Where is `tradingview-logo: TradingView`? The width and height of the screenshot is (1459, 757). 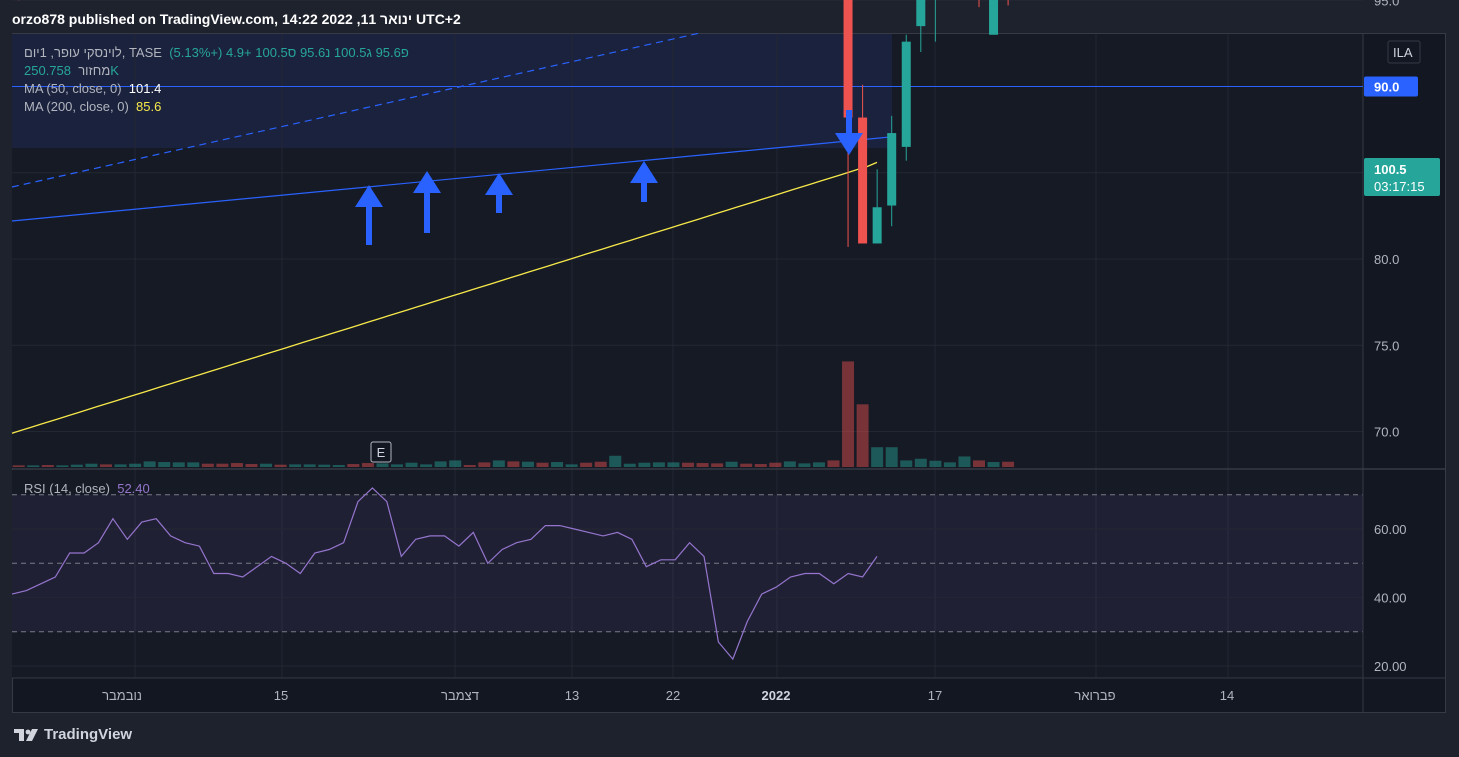 tradingview-logo: TradingView is located at coordinates (73, 734).